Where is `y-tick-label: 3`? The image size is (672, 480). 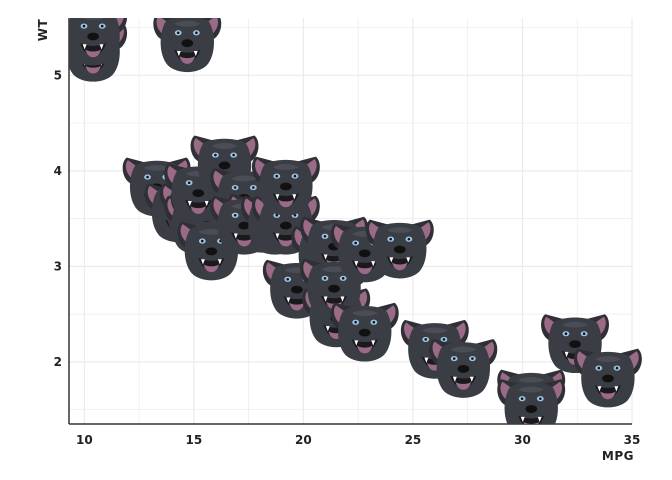
y-tick-label: 3 is located at coordinates (58, 266).